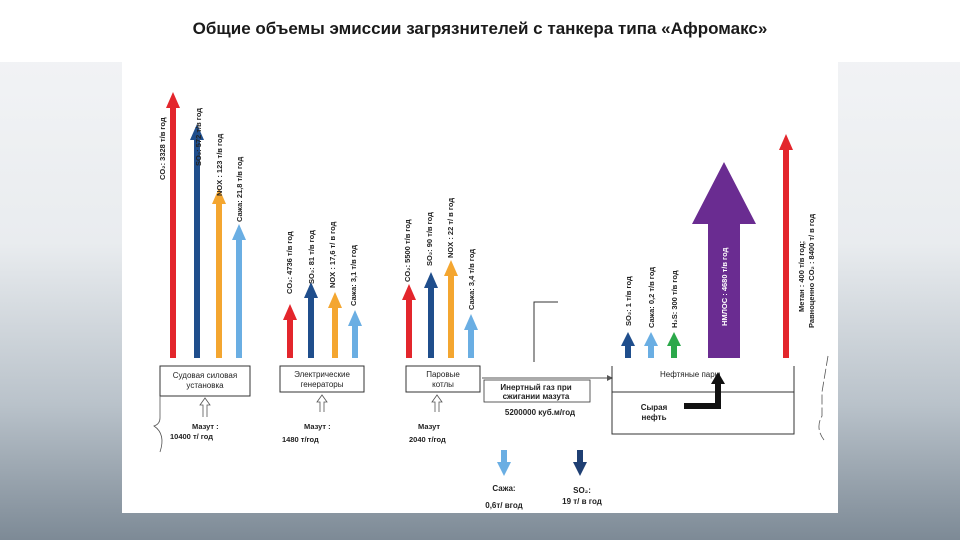  I want to click on fuel-value-boil: 2040 т/год, so click(427, 439).